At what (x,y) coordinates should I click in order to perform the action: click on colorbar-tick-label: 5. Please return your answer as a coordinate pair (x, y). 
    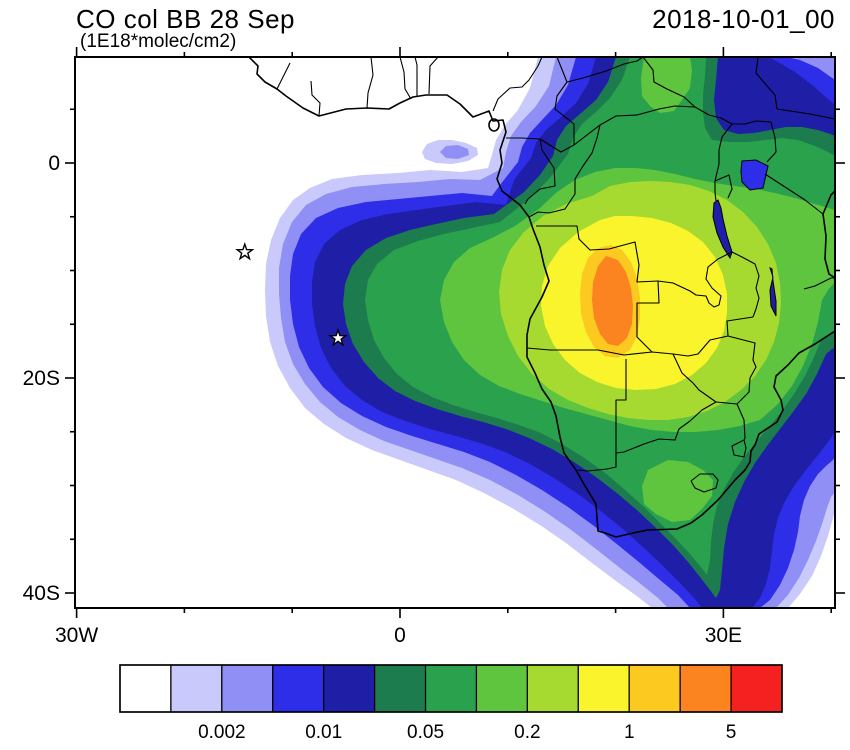
    Looking at the image, I should click on (731, 732).